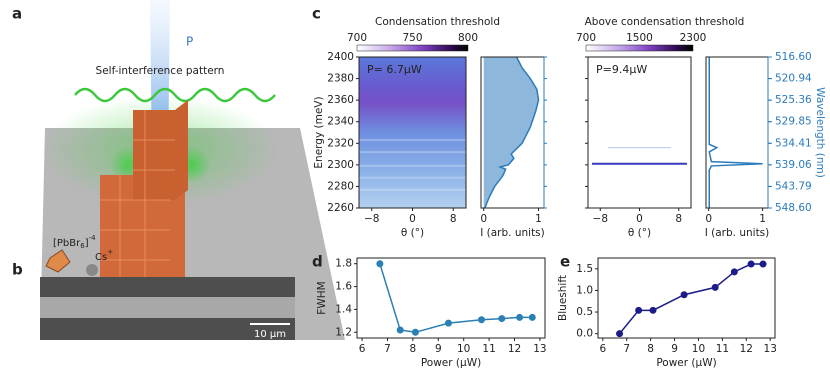 The image size is (830, 373). What do you see at coordinates (343, 264) in the screenshot?
I see `y-tick-label: 1.8` at bounding box center [343, 264].